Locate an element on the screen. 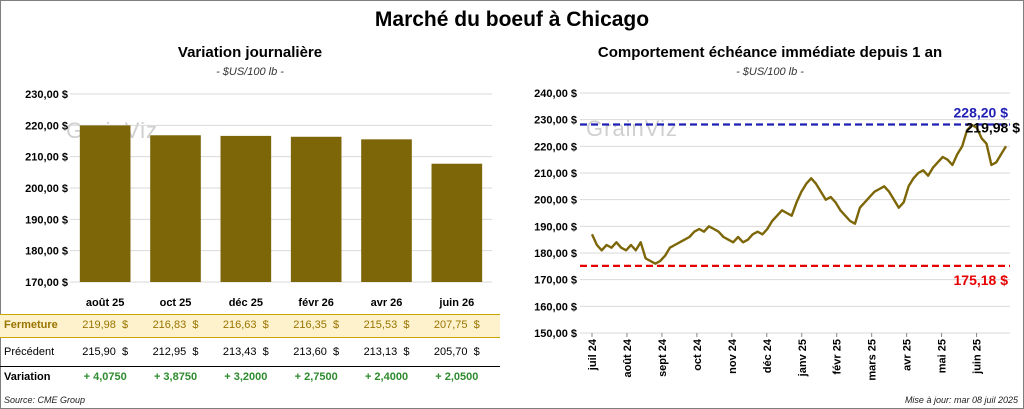 This screenshot has height=409, width=1024. table-cell: 213,60 $ is located at coordinates (316, 352).